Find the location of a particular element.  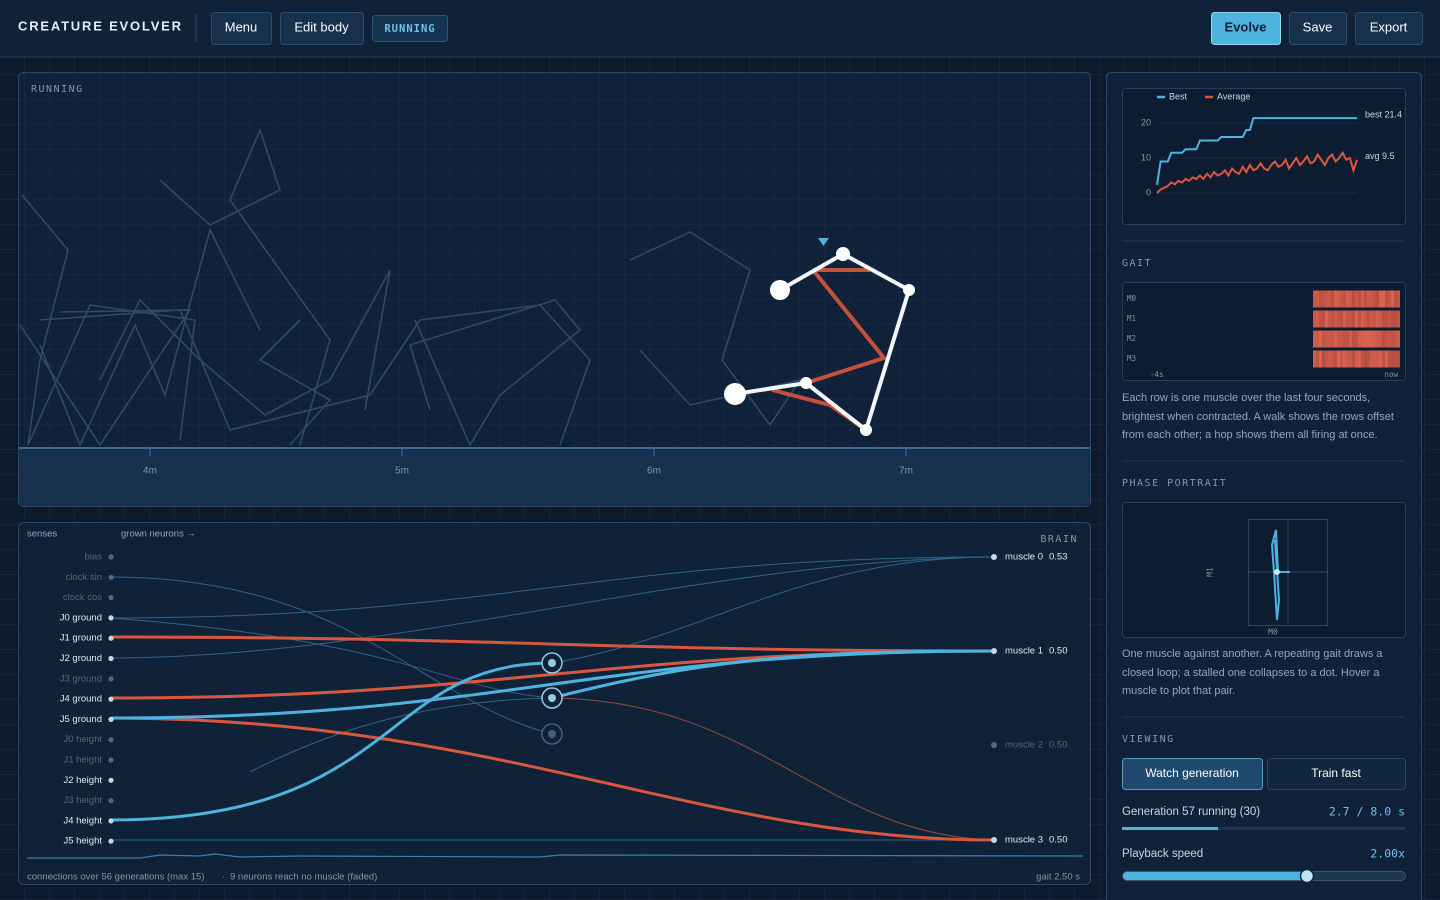

sense-label: J0 height is located at coordinates (82, 739).